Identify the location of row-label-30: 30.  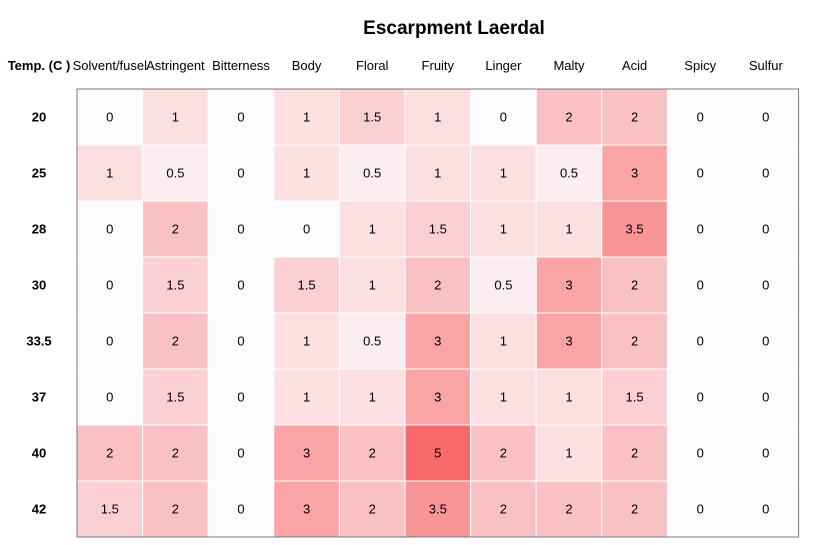
(39, 285).